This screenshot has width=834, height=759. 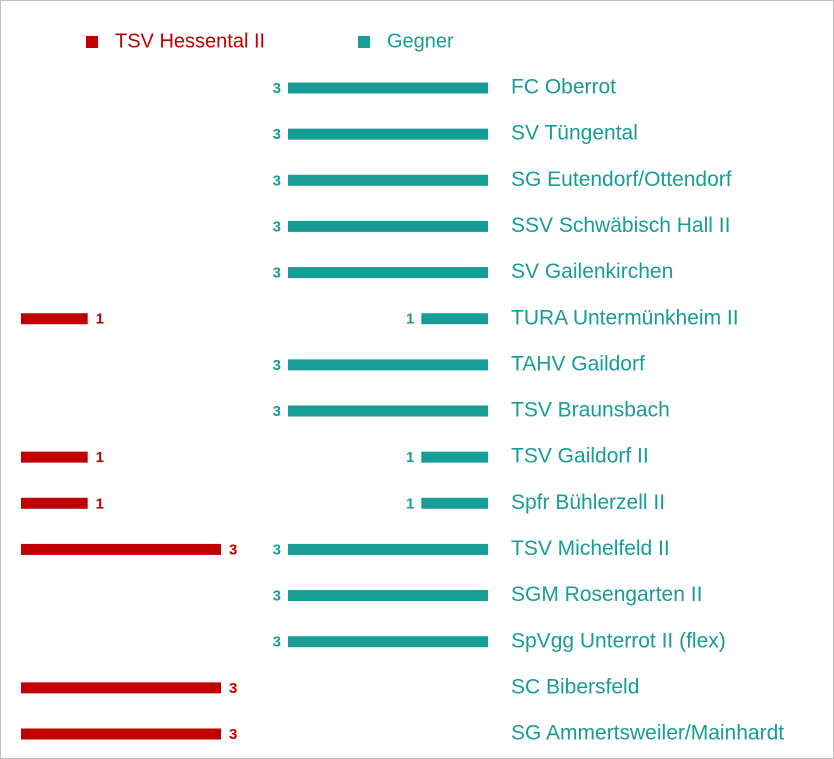 What do you see at coordinates (592, 271) in the screenshot?
I see `category-label: SV Gailenkirchen` at bounding box center [592, 271].